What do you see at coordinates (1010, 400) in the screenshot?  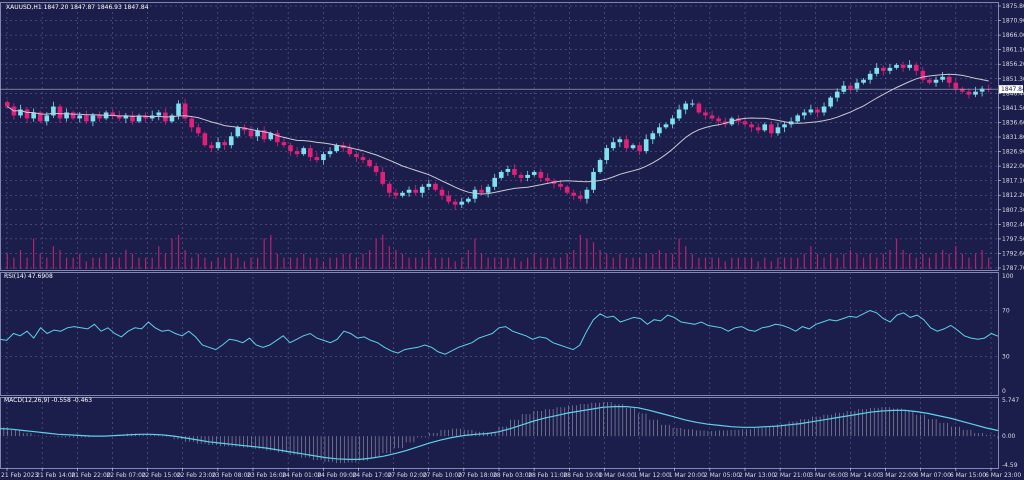 I see `macd-tick-label: 5.747` at bounding box center [1010, 400].